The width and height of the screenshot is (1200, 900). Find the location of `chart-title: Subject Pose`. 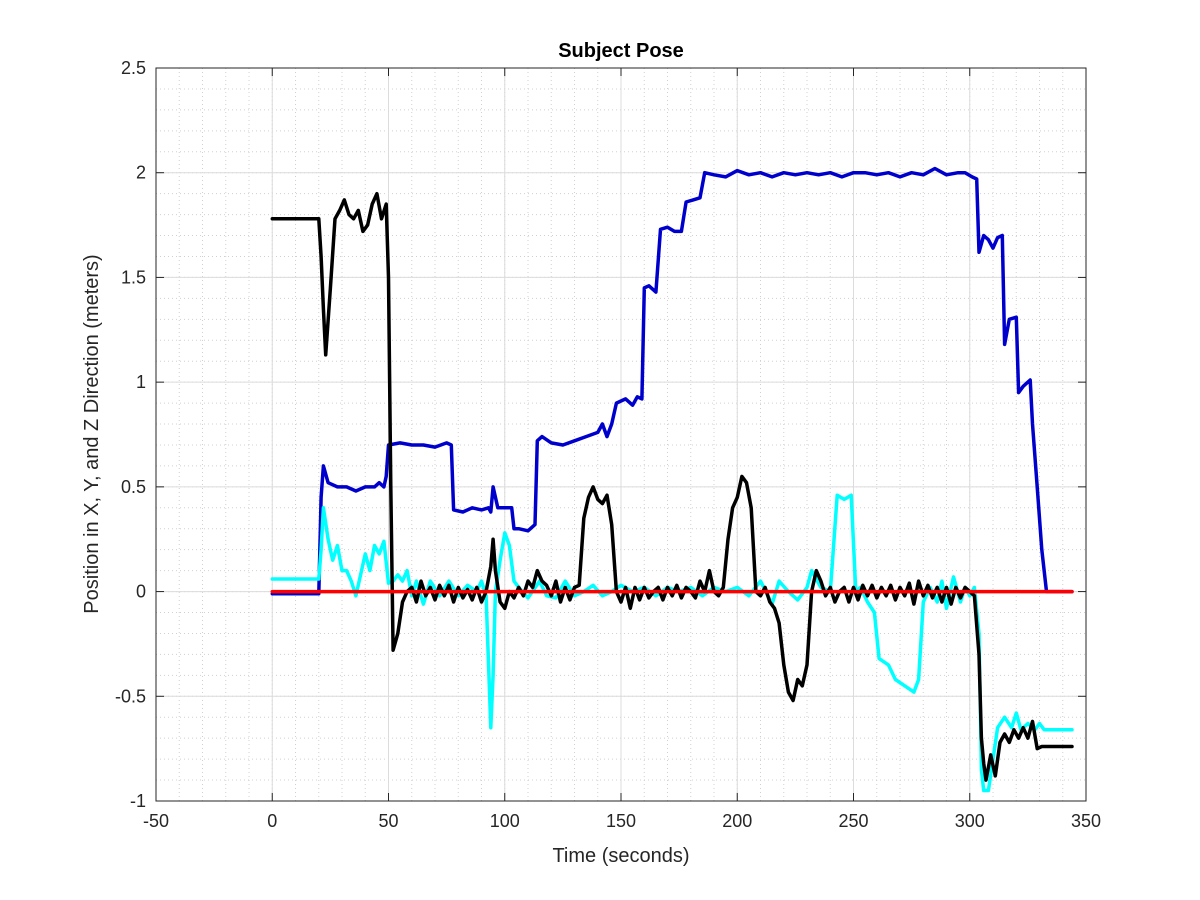

chart-title: Subject Pose is located at coordinates (621, 51).